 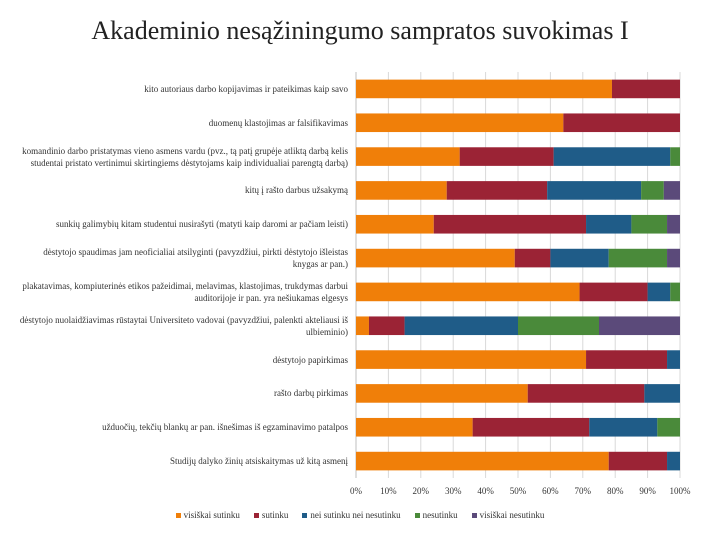 What do you see at coordinates (518, 491) in the screenshot?
I see `x-tick-label: 50%` at bounding box center [518, 491].